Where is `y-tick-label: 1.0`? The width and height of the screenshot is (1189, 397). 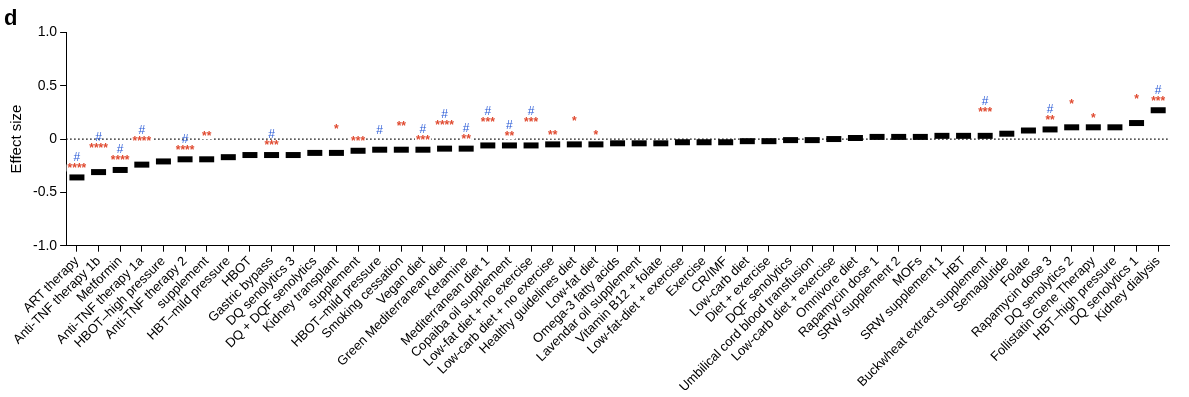 y-tick-label: 1.0 is located at coordinates (47, 31).